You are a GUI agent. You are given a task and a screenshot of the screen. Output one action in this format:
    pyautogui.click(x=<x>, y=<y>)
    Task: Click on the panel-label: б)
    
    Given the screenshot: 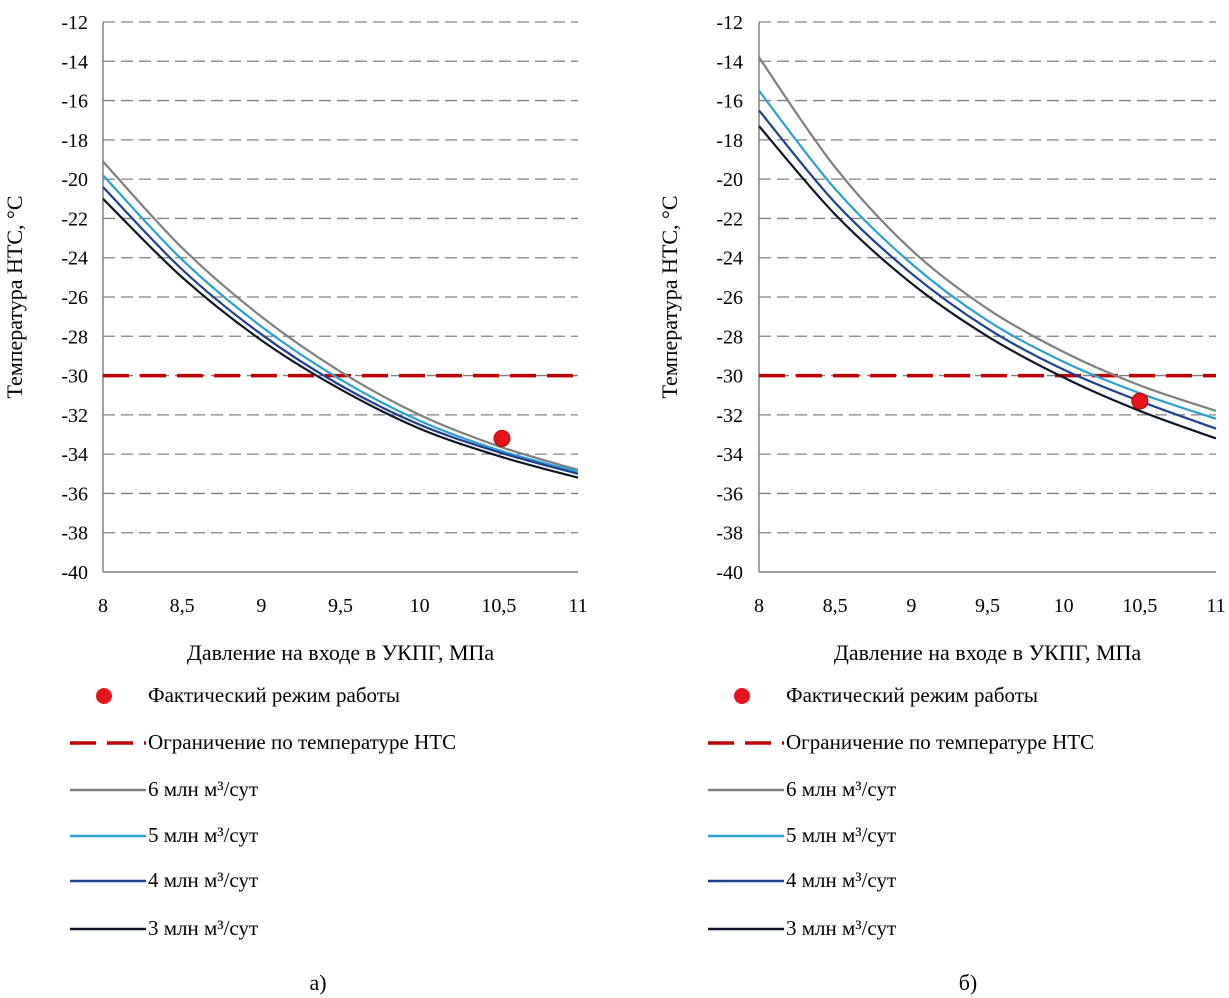 What is the action you would take?
    pyautogui.click(x=968, y=982)
    